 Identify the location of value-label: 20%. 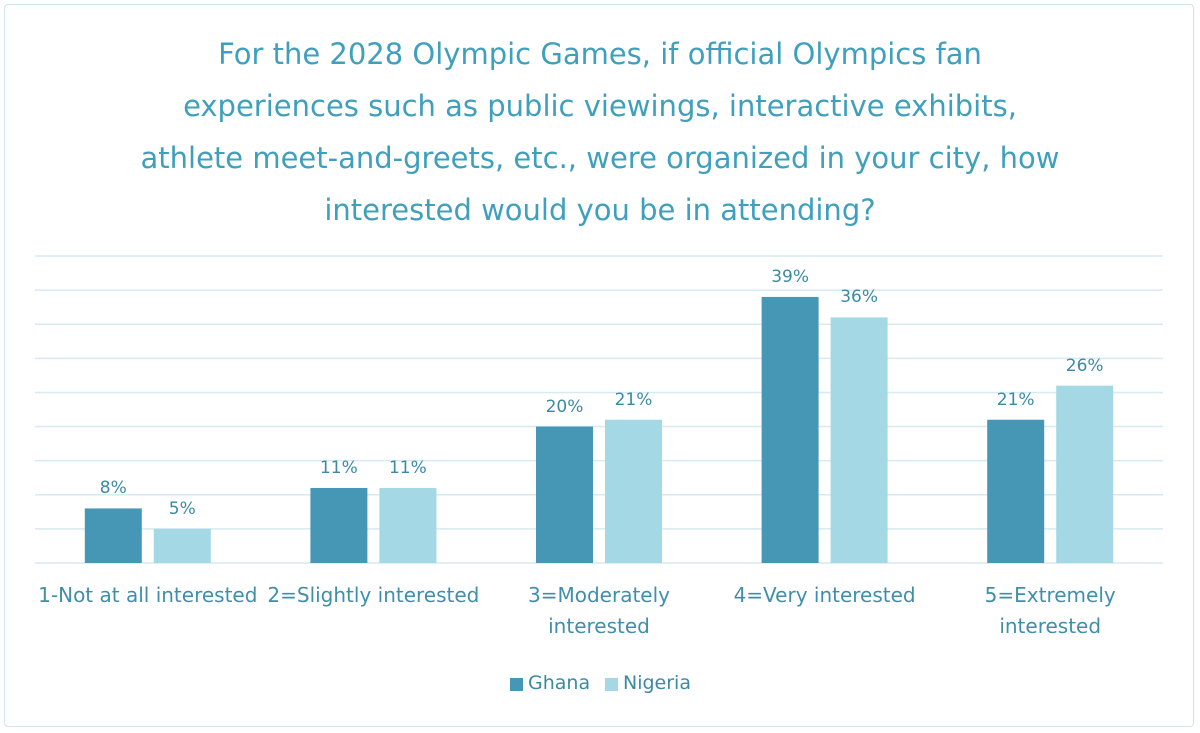
(564, 406).